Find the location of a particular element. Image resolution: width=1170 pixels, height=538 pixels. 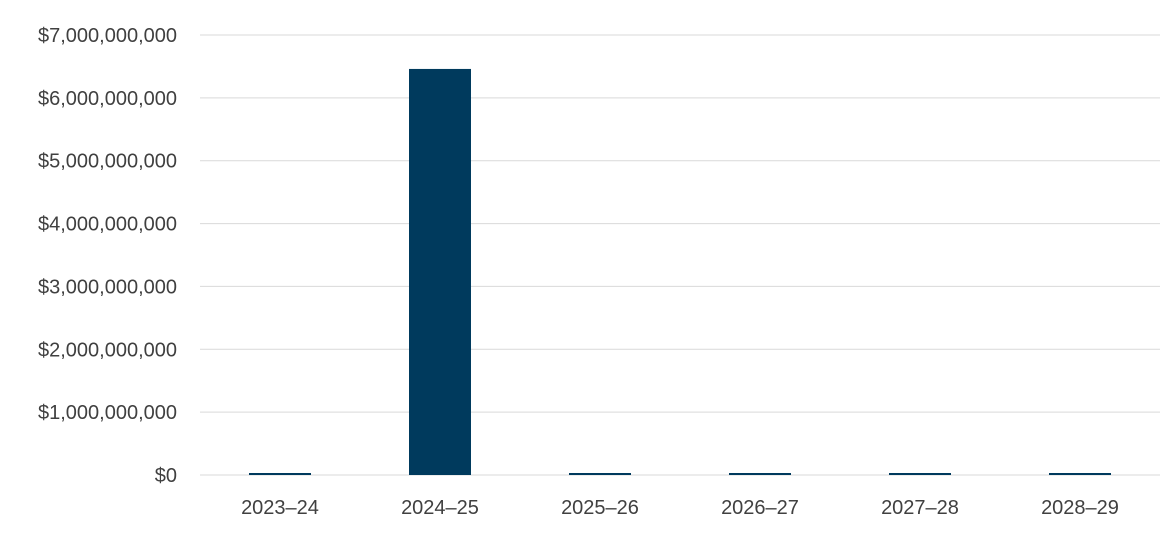

x-tick-label: 2023–24 is located at coordinates (280, 508).